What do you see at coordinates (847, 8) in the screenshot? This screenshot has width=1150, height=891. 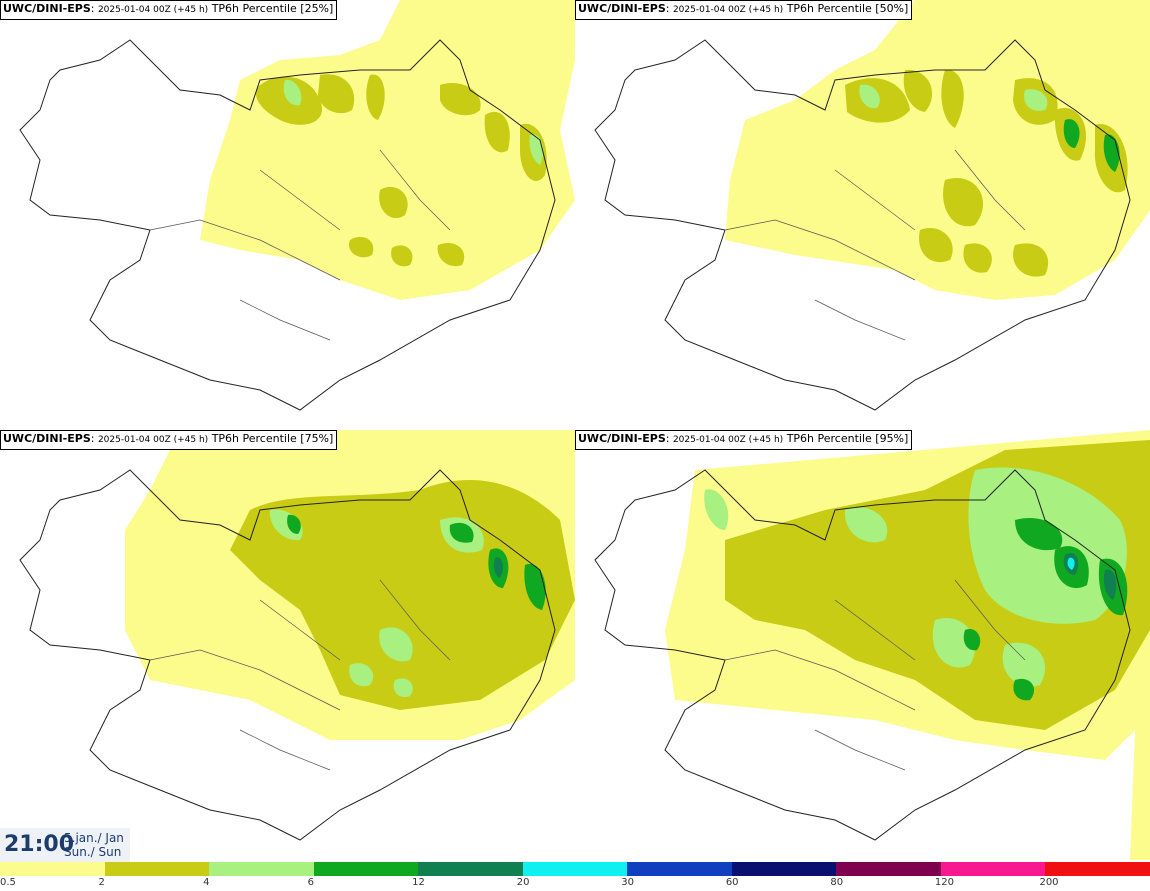 I see `field-label: TP6h Percentile [50%]` at bounding box center [847, 8].